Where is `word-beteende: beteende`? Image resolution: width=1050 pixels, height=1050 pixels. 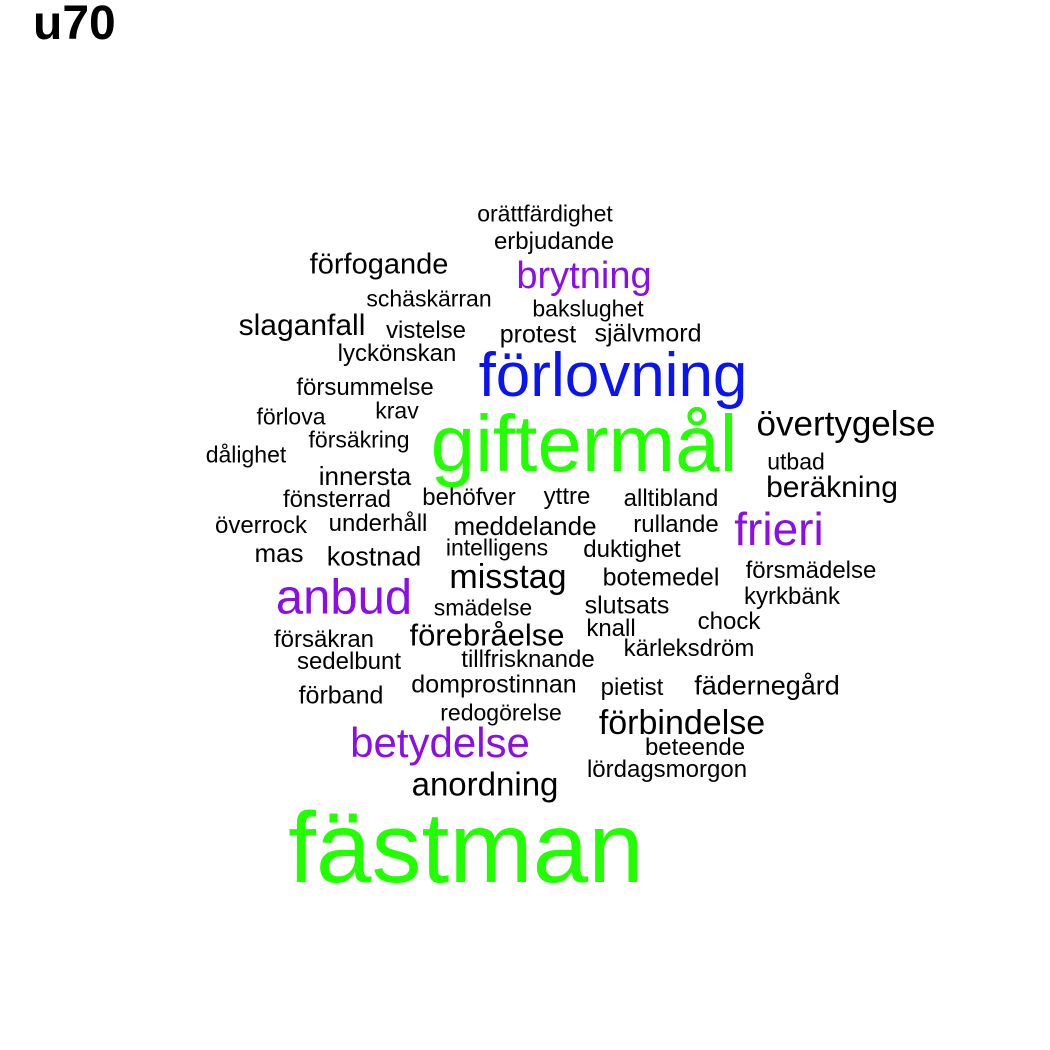
word-beteende: beteende is located at coordinates (695, 747).